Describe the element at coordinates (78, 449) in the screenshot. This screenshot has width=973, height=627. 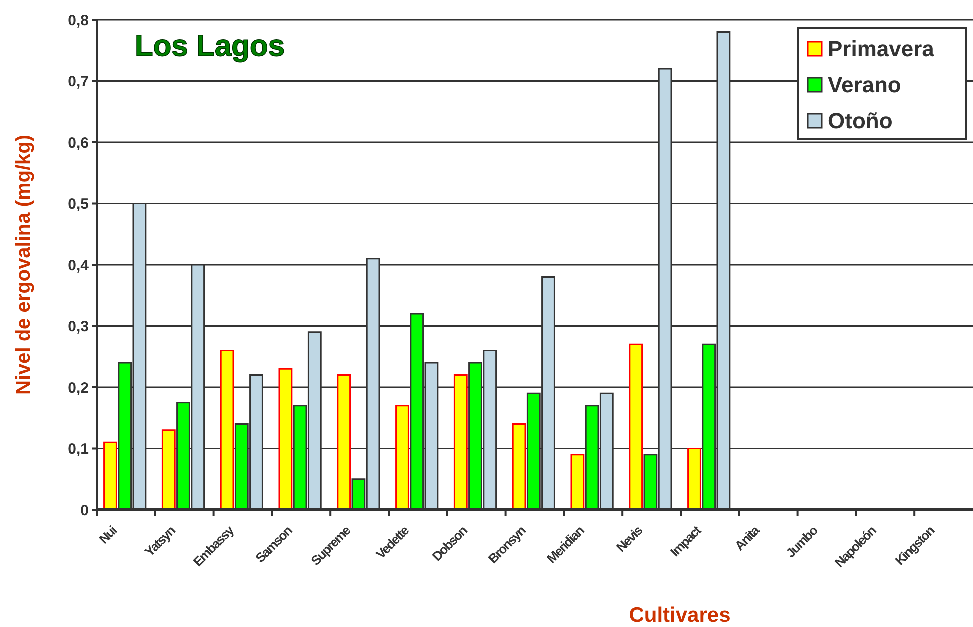
I see `y-tick-label: 0,1` at that location.